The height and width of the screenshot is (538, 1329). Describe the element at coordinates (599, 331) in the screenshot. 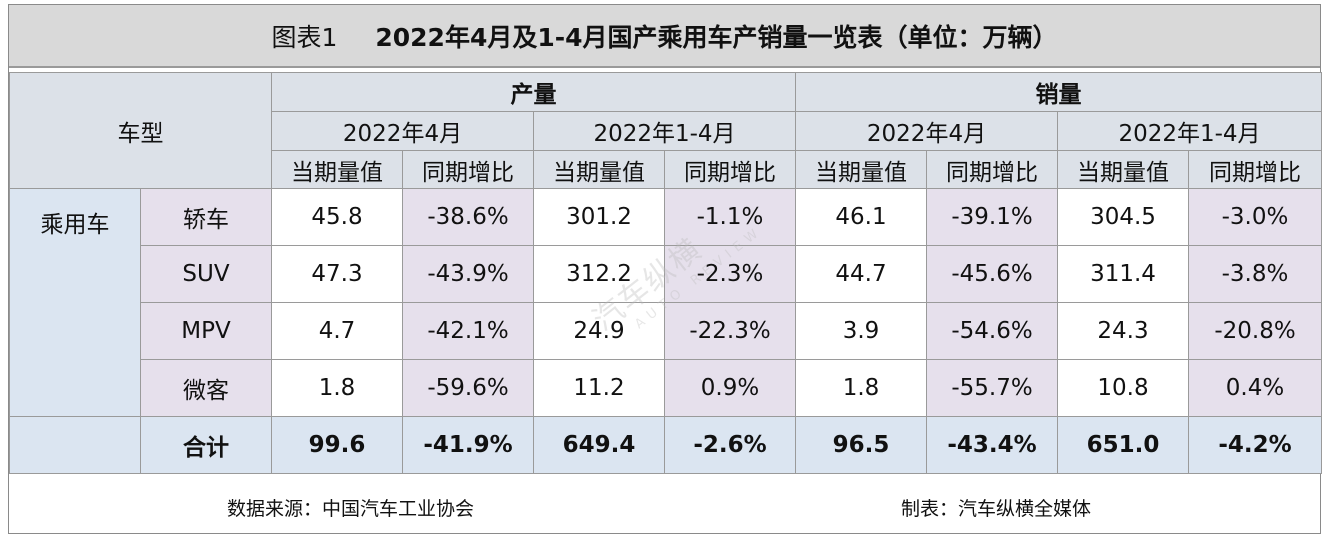

I see `cell-value: 24.9` at that location.